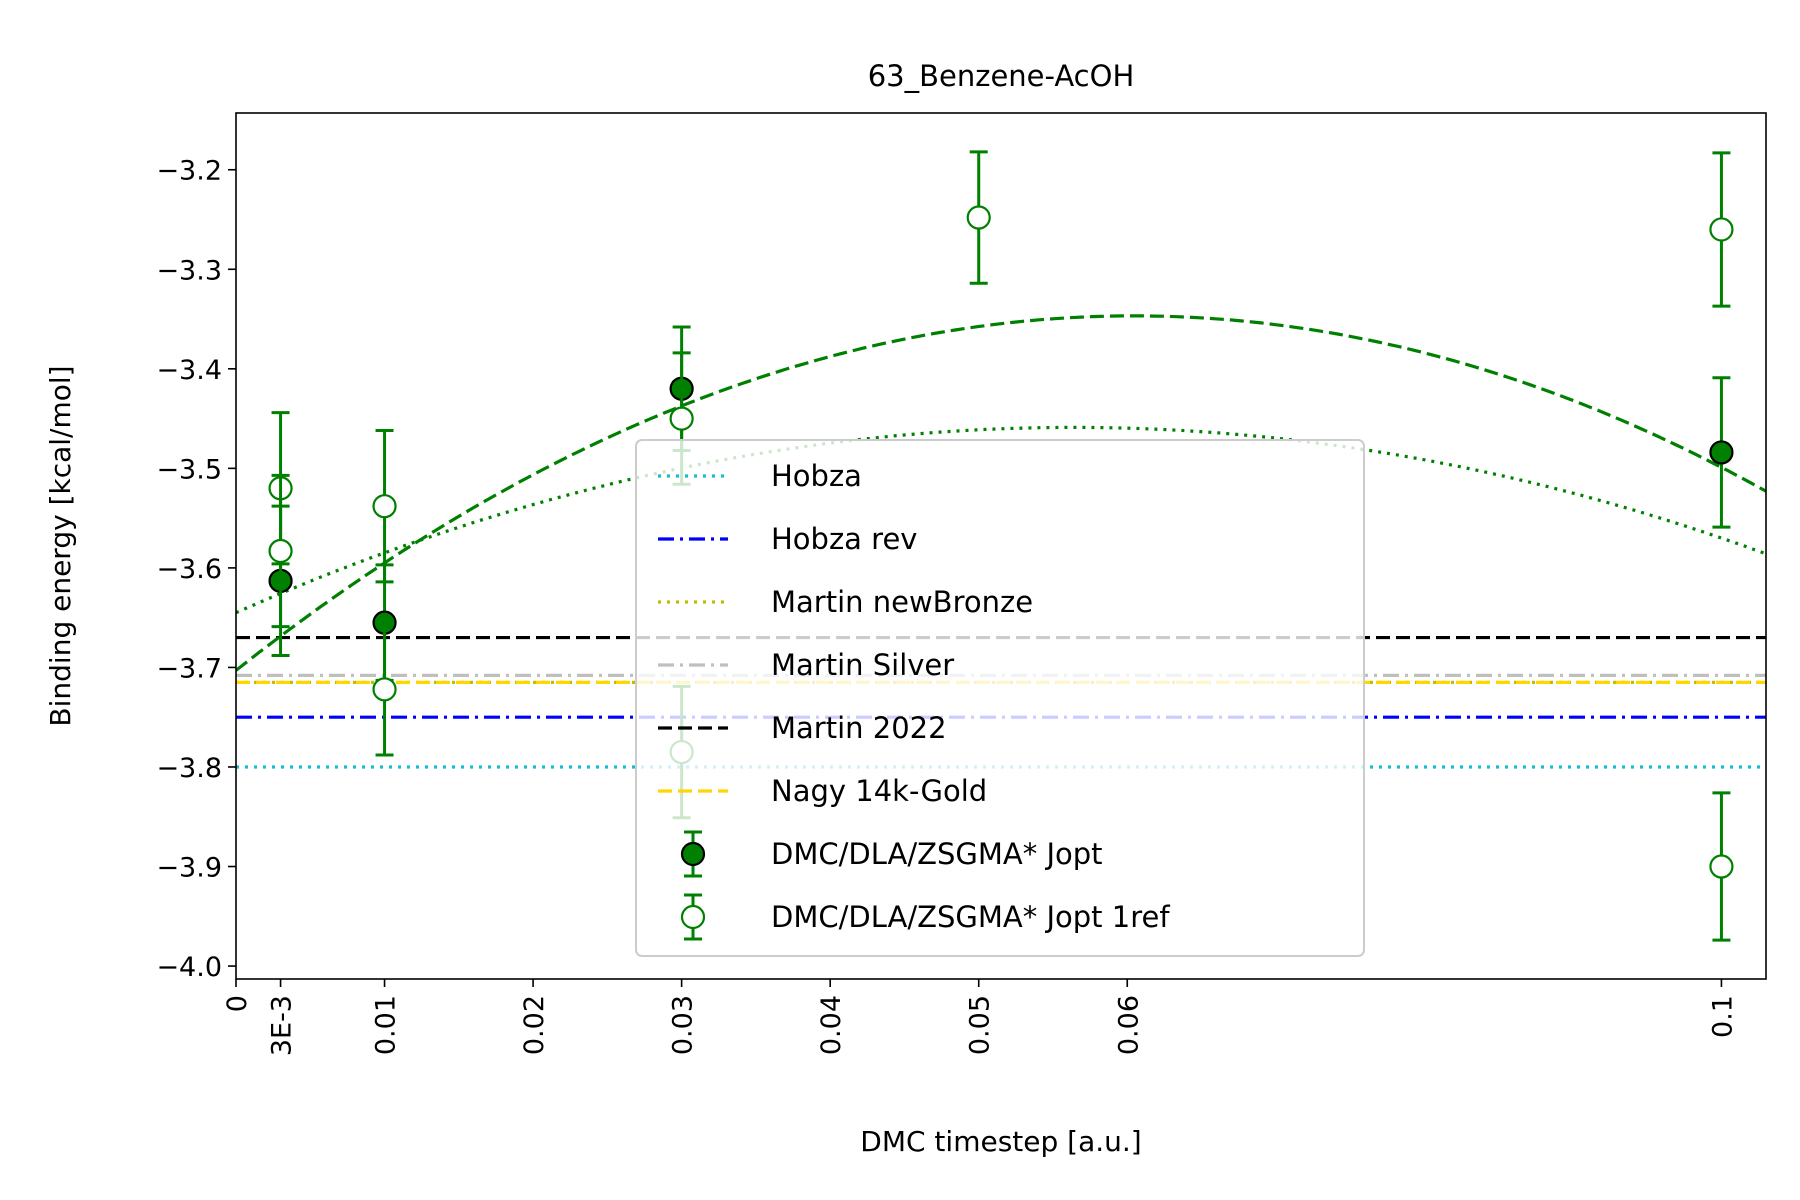  What do you see at coordinates (237, 1003) in the screenshot?
I see `x-tick-label-0: 0` at bounding box center [237, 1003].